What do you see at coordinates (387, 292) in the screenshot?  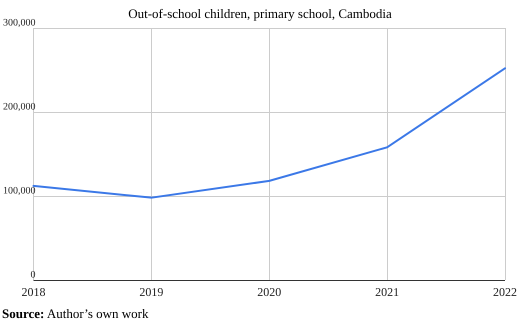 I see `x-tick-label: 2021` at bounding box center [387, 292].